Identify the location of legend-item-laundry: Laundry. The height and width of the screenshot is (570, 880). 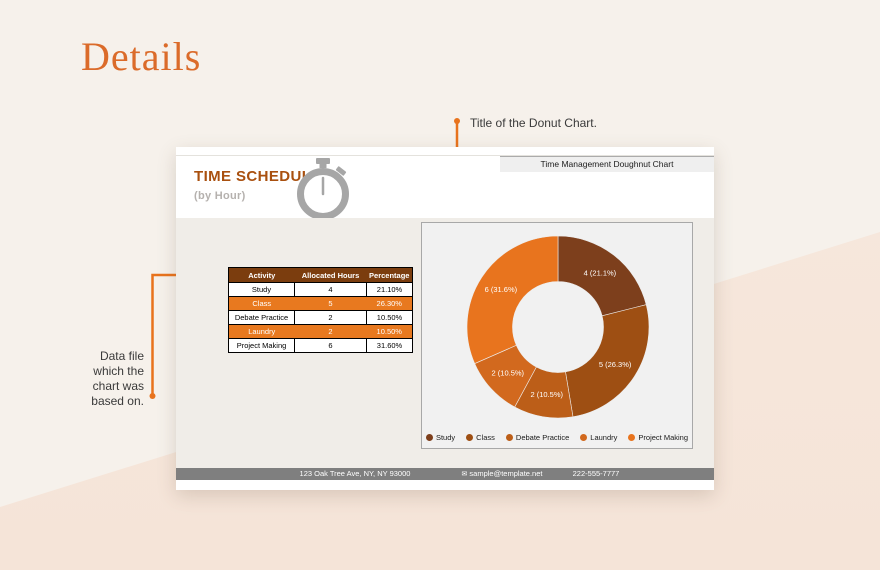
(598, 437).